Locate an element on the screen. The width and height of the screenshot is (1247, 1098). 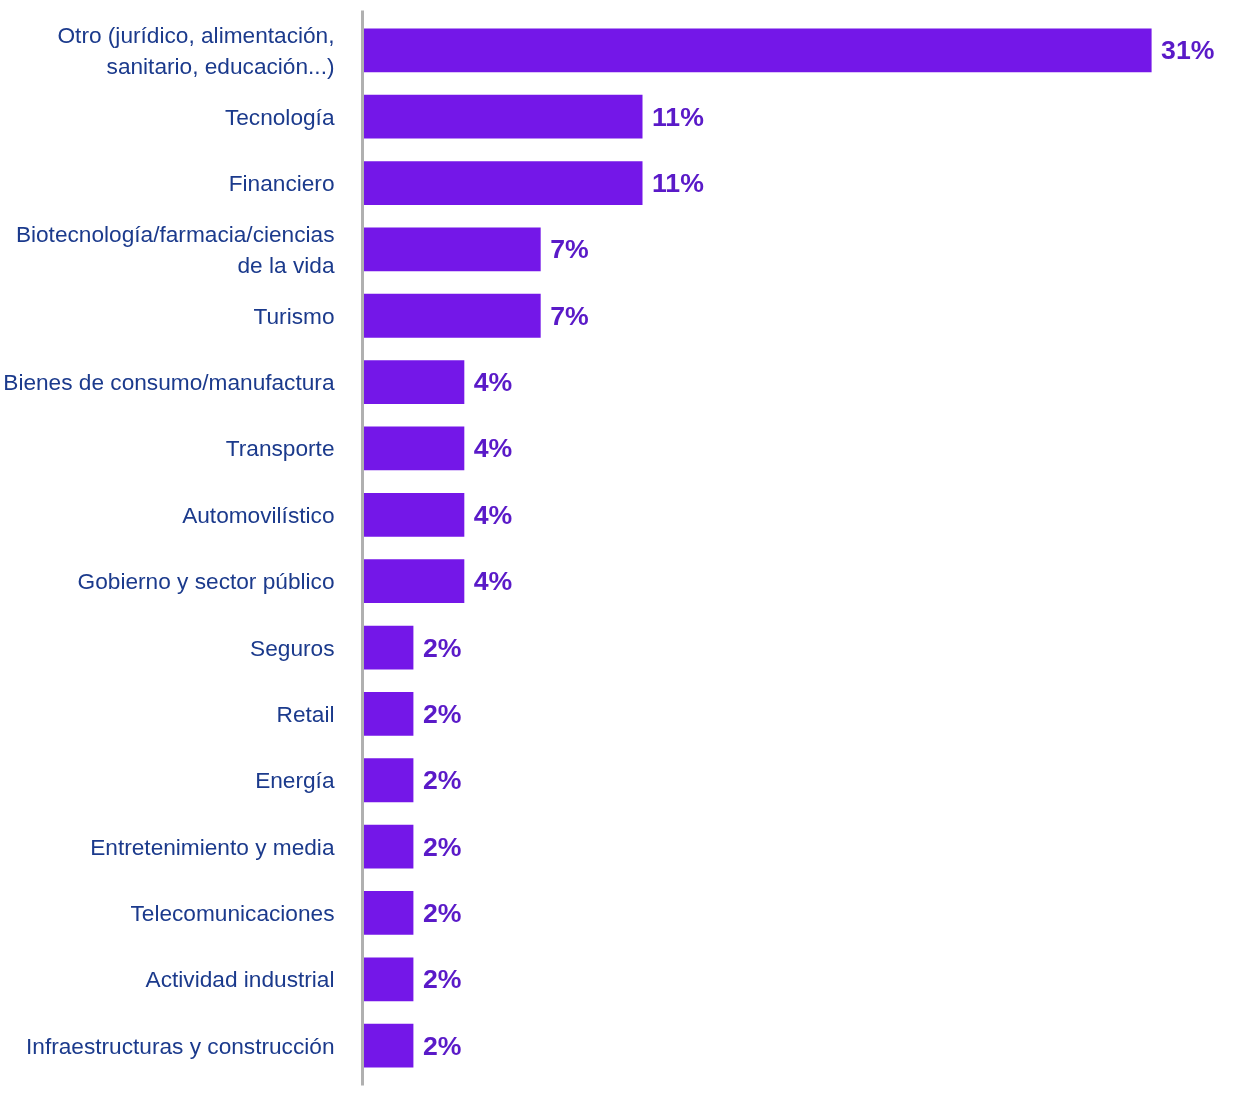
y-tick-label: Financiero is located at coordinates (281, 183).